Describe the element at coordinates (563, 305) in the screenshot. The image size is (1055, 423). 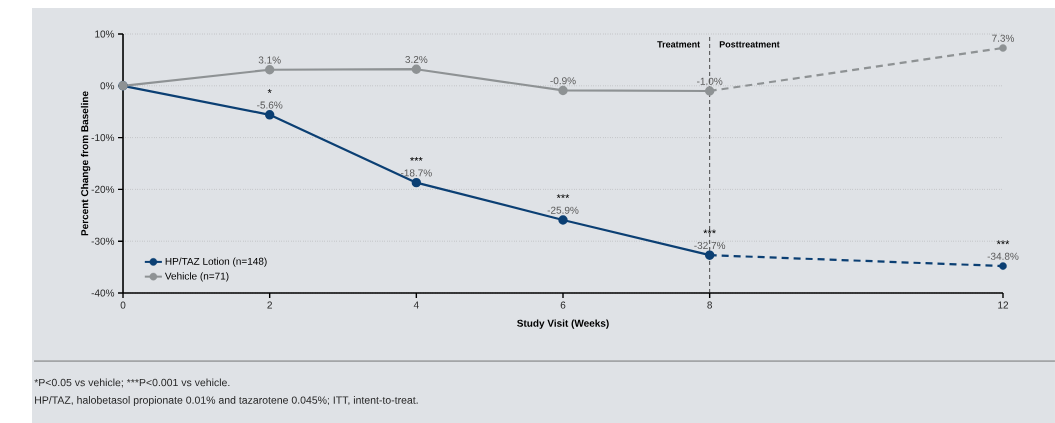
I see `x-tick-label: 6` at that location.